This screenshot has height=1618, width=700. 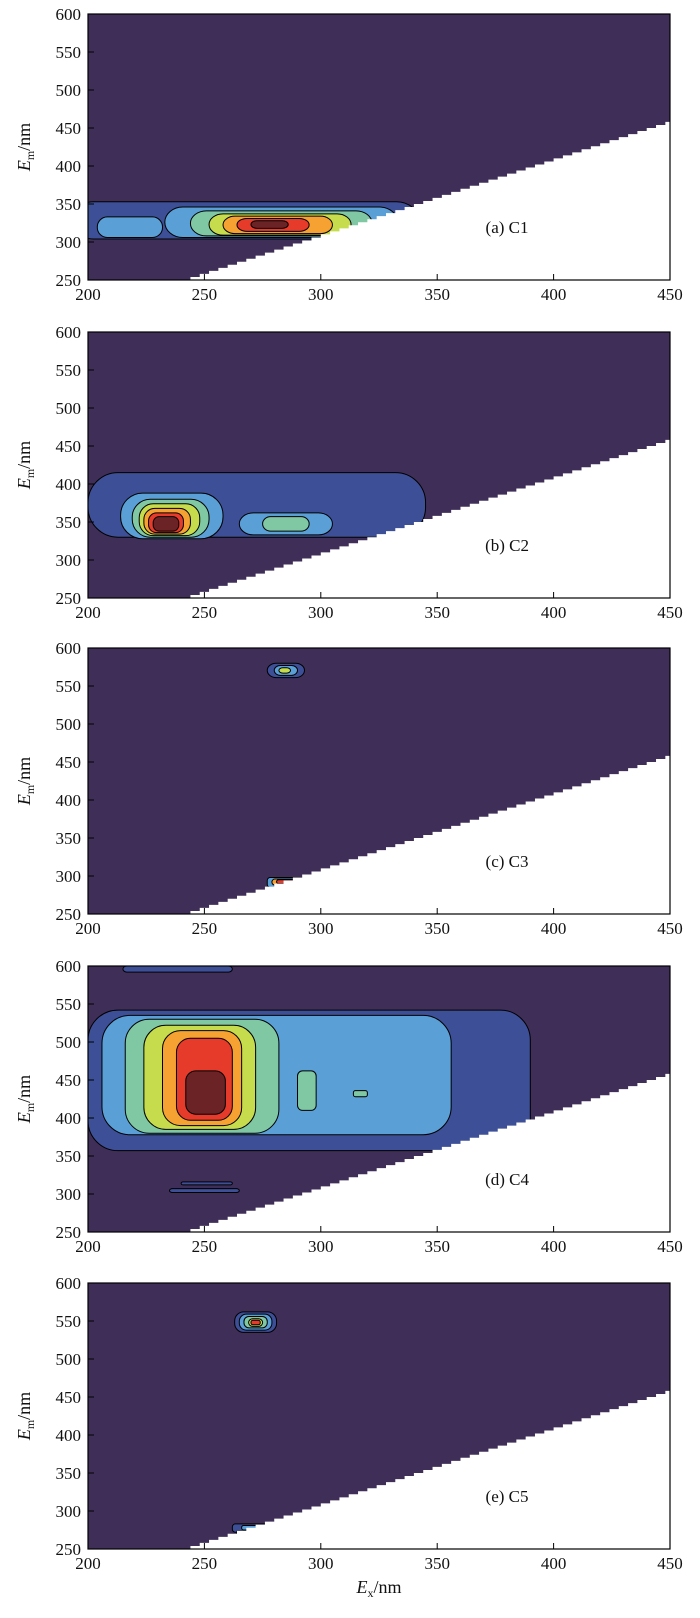 I want to click on c4-contour-mid-island, so click(x=307, y=1090).